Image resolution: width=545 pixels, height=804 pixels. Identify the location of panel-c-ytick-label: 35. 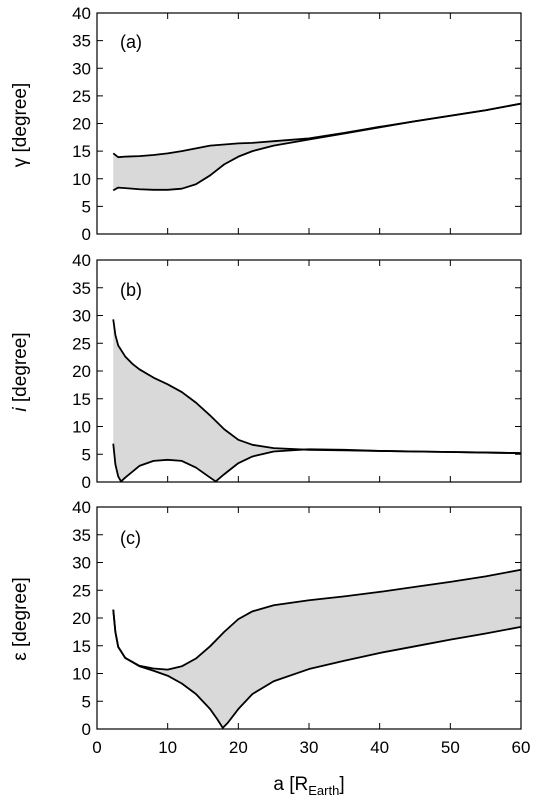
(81, 535).